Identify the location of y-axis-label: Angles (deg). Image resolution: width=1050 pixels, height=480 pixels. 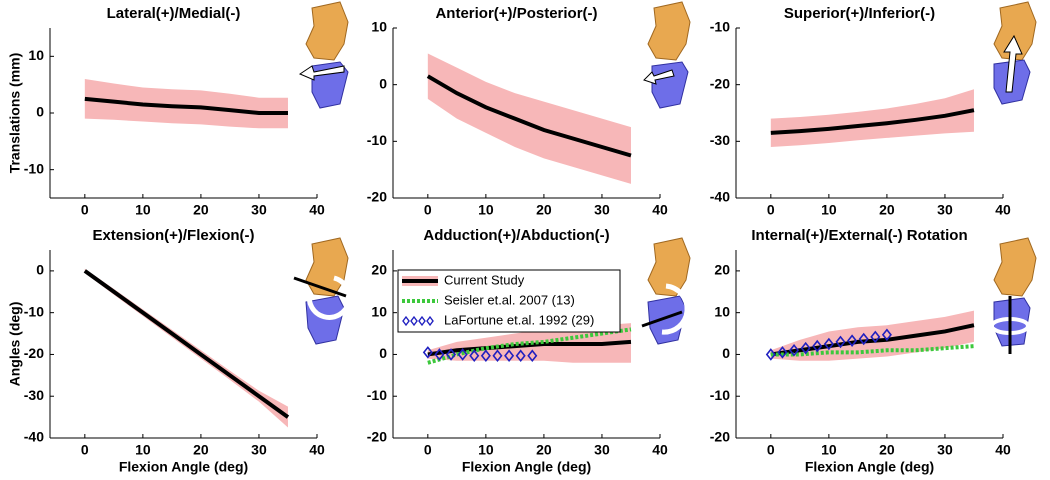
(15, 344).